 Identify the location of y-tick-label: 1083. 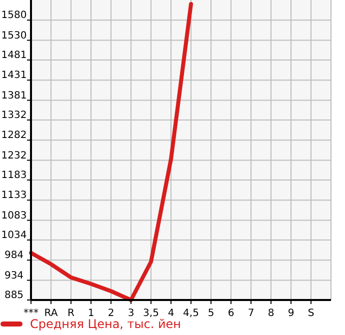
(14, 216).